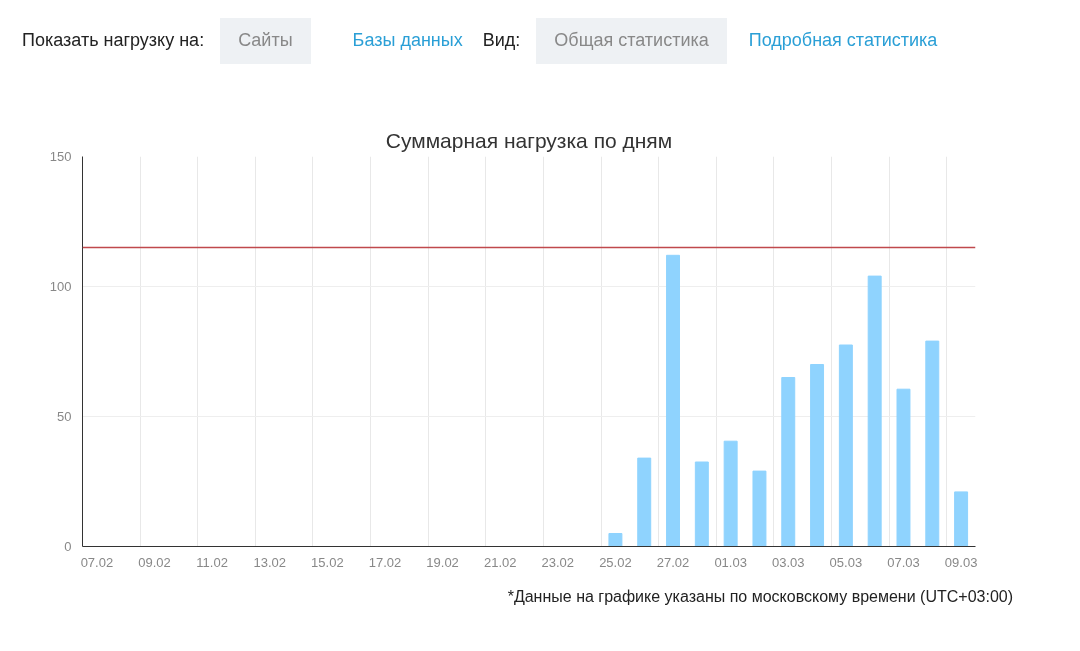 The width and height of the screenshot is (1080, 651). What do you see at coordinates (442, 562) in the screenshot?
I see `x-tick-label: 19.02` at bounding box center [442, 562].